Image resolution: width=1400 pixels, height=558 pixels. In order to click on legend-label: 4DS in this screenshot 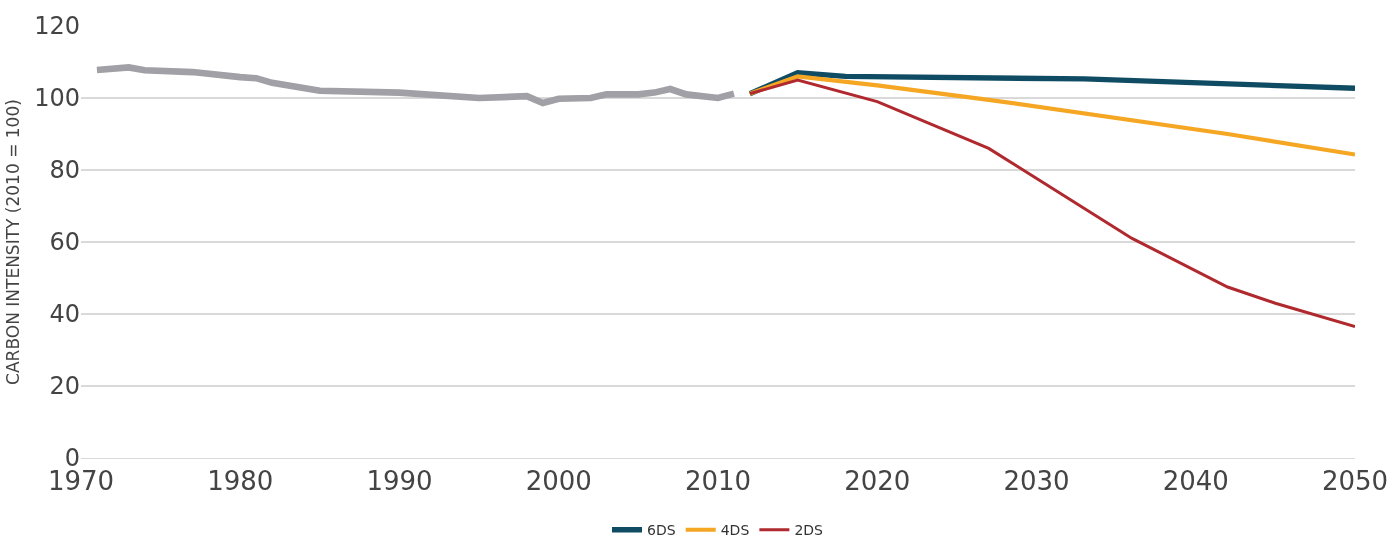, I will do `click(735, 530)`.